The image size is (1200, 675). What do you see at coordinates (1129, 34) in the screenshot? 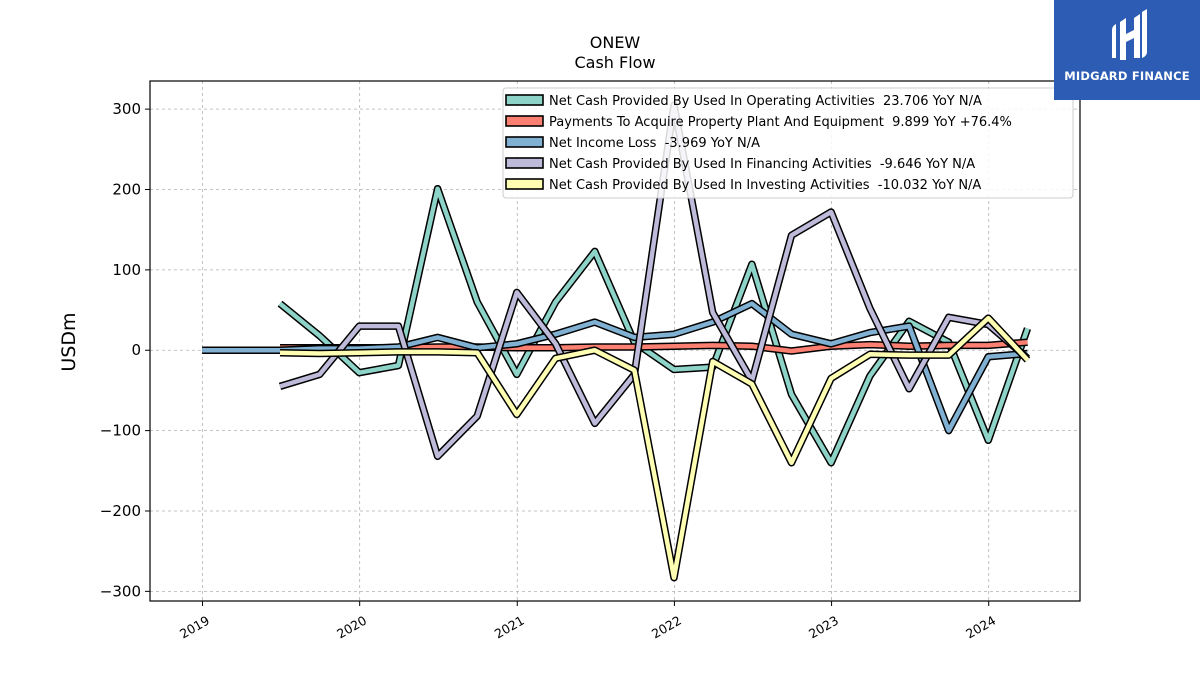
I see `midgard-logo-icon` at bounding box center [1129, 34].